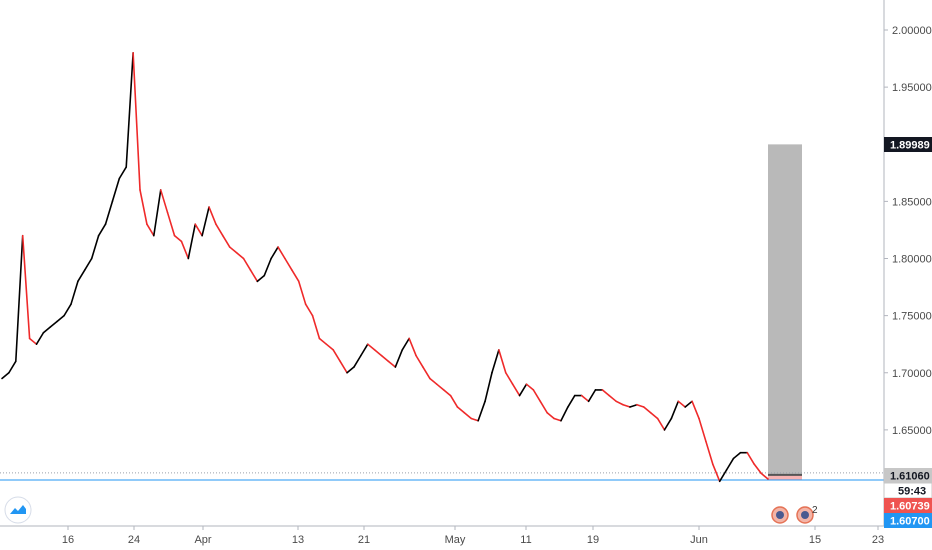 This screenshot has width=932, height=550. Describe the element at coordinates (912, 260) in the screenshot. I see `y-tick-label: 1.80000` at that location.